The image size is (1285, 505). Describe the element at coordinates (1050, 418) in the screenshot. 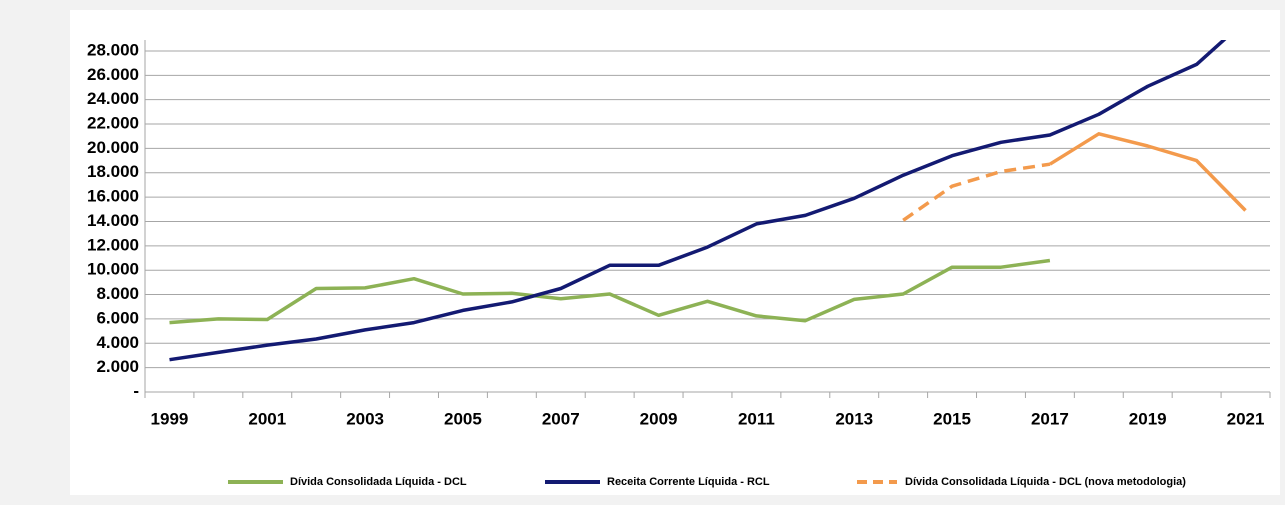

I see `x-tick-label: 2017` at that location.